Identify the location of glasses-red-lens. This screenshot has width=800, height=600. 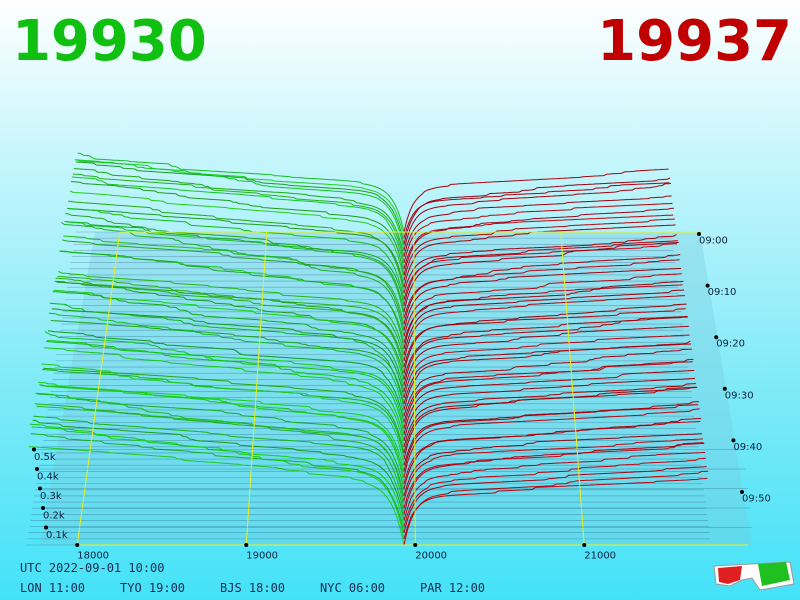
(730, 575).